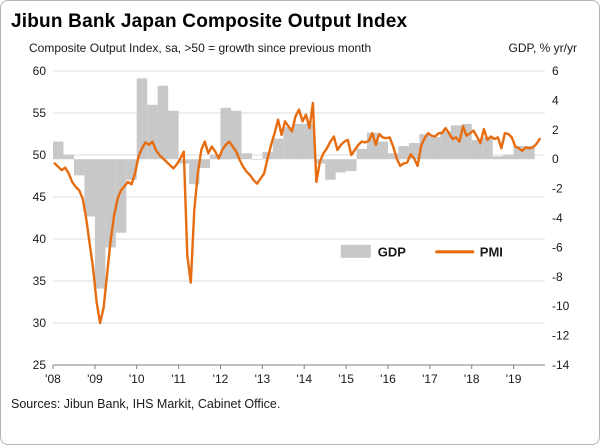 The height and width of the screenshot is (445, 600). I want to click on left-axis-tick-label: 50, so click(40, 155).